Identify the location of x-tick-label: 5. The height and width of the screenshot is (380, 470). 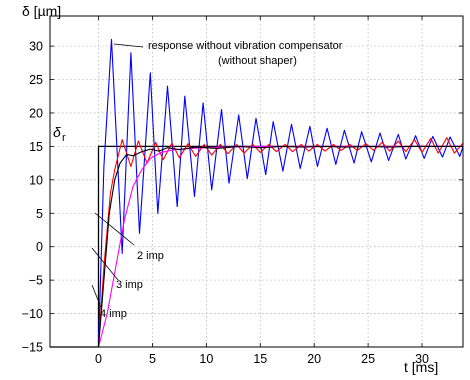
(152, 359).